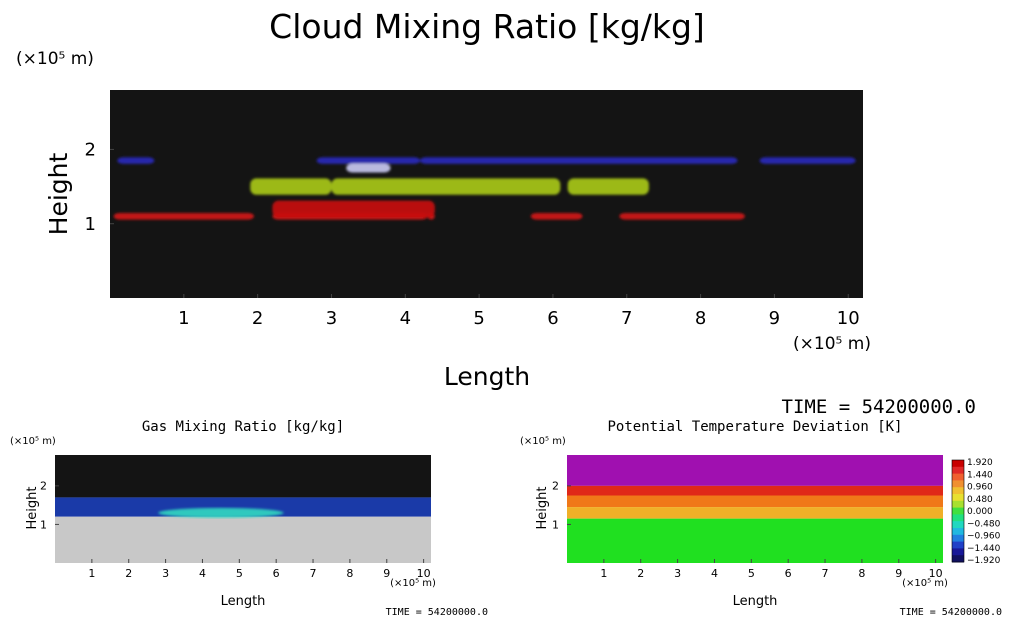 This screenshot has height=618, width=1024. I want to click on colorbar-label: −0.960, so click(984, 537).